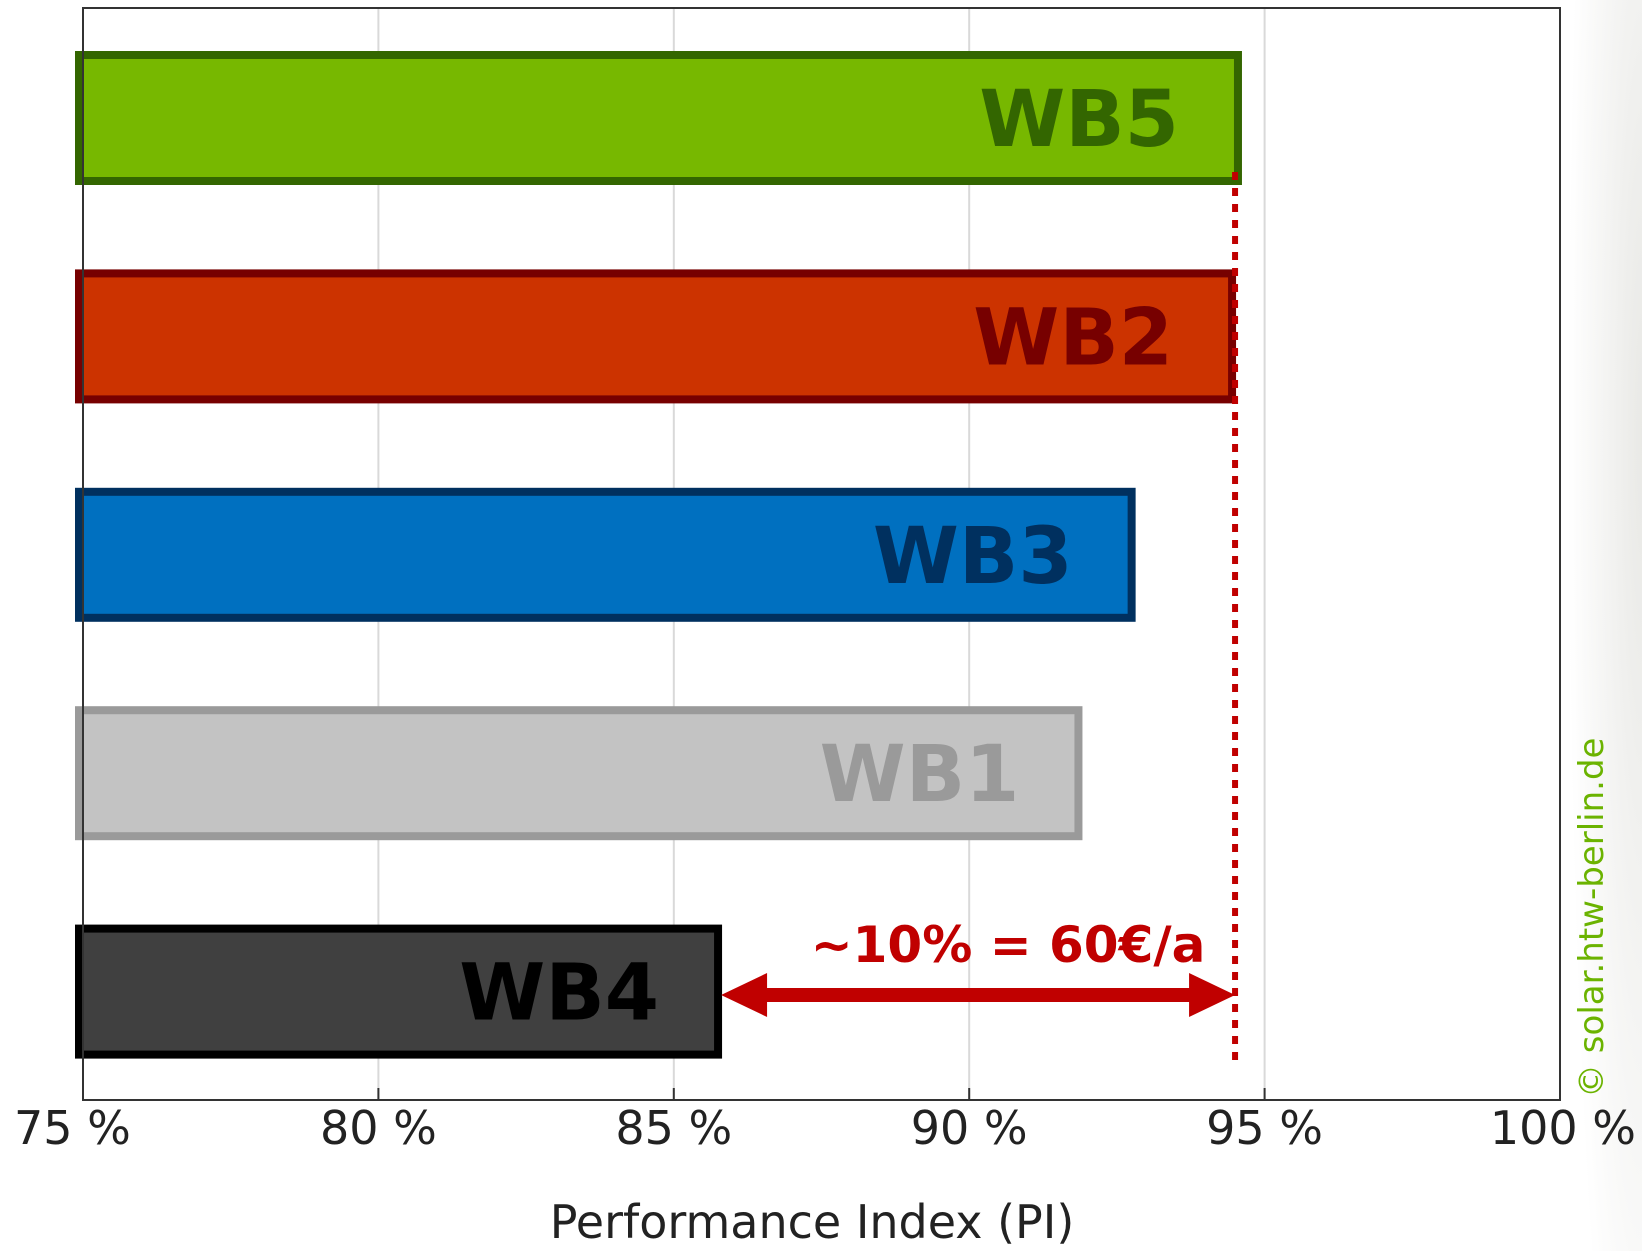 The image size is (1642, 1251). What do you see at coordinates (812, 1222) in the screenshot?
I see `x-axis-title: Performance Index (PI)` at bounding box center [812, 1222].